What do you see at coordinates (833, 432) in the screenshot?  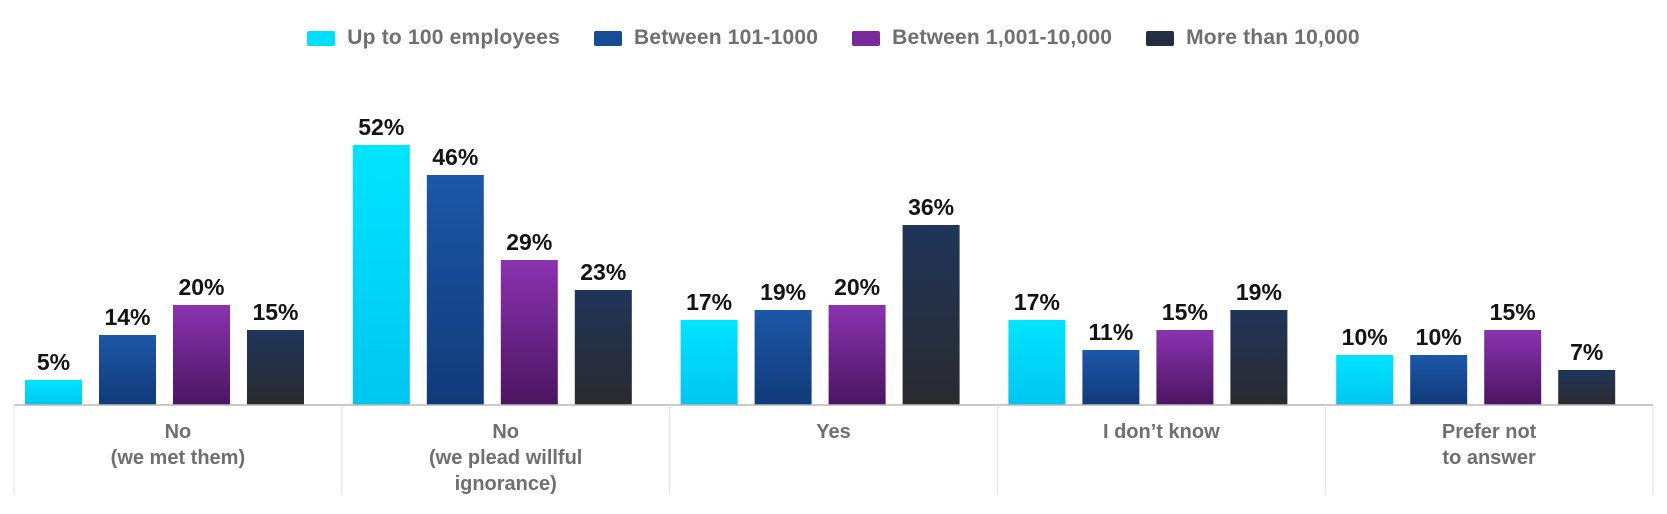 I see `category-label: Yes` at bounding box center [833, 432].